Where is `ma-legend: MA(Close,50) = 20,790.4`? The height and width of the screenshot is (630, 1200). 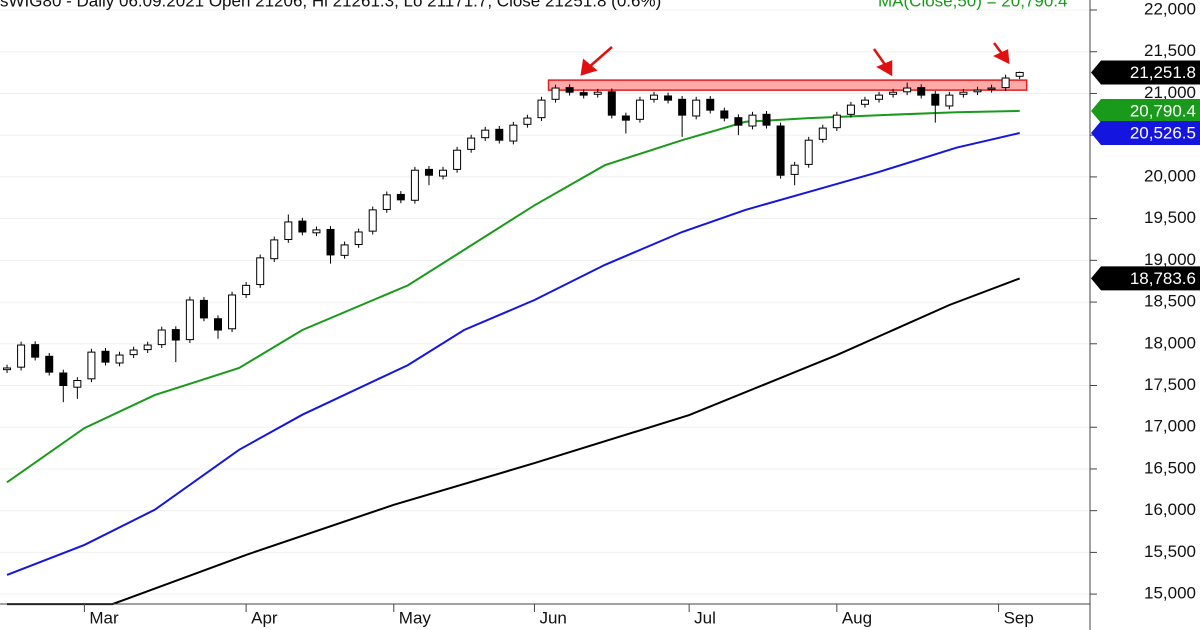
ma-legend: MA(Close,50) = 20,790.4 is located at coordinates (972, 5).